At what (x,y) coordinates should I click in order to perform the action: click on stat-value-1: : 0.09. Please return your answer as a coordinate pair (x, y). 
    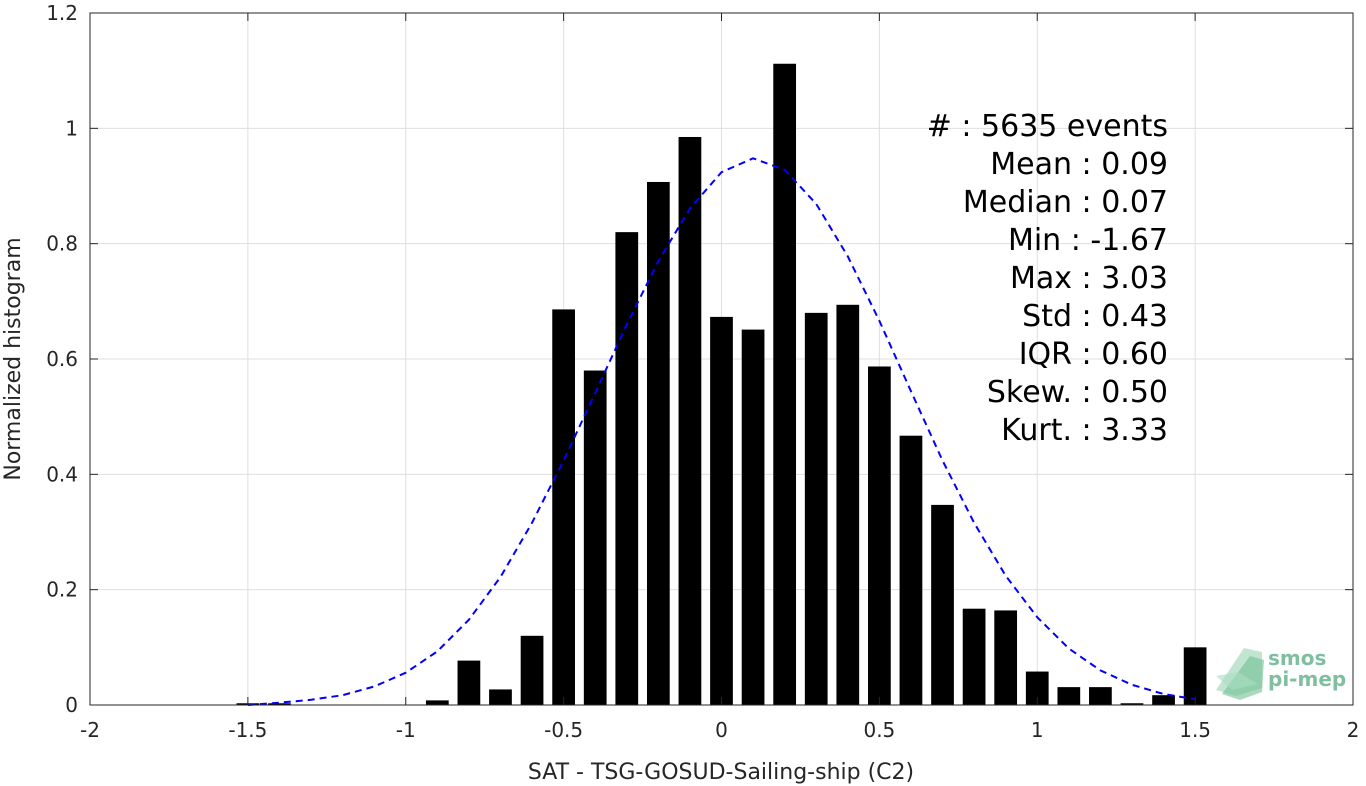
    Looking at the image, I should click on (1125, 164).